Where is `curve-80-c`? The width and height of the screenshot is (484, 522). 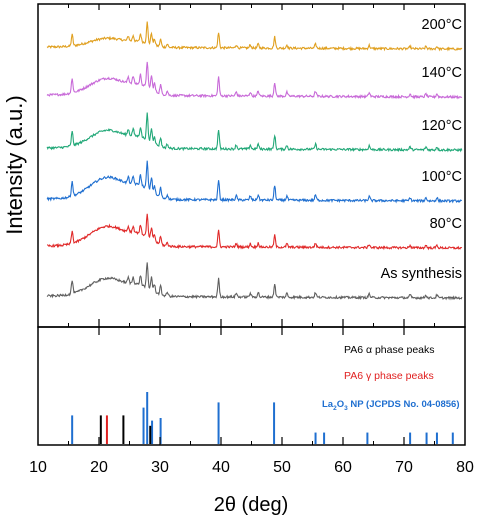 curve-80-c is located at coordinates (255, 232).